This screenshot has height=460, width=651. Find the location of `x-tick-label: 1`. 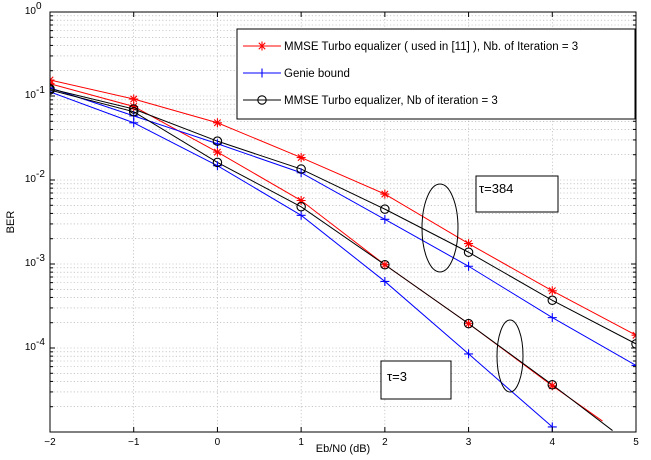

x-tick-label: 1 is located at coordinates (301, 442).